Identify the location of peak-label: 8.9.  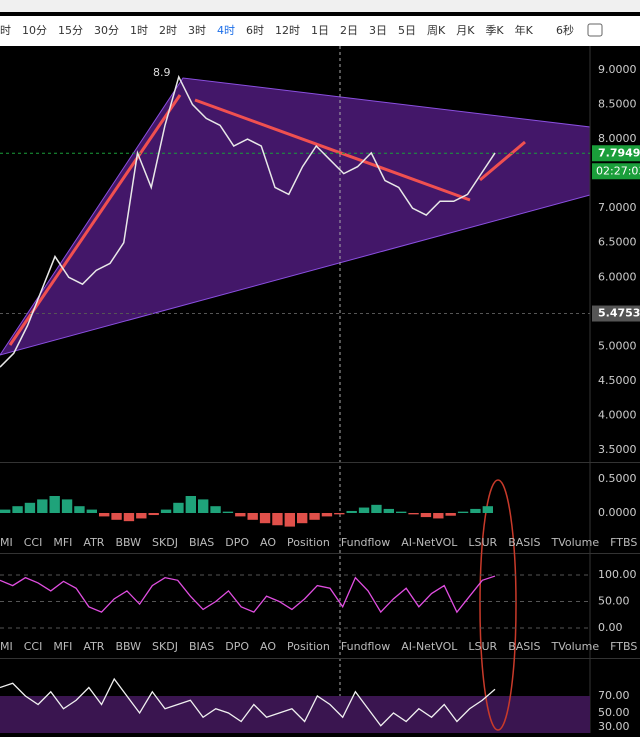
(162, 72).